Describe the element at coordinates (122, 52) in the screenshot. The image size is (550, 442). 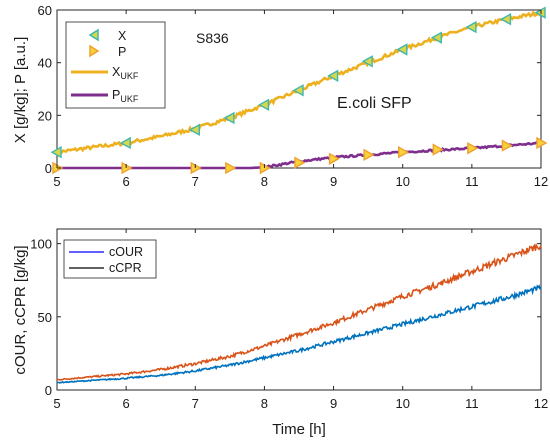
I see `legend-label-p: P` at that location.